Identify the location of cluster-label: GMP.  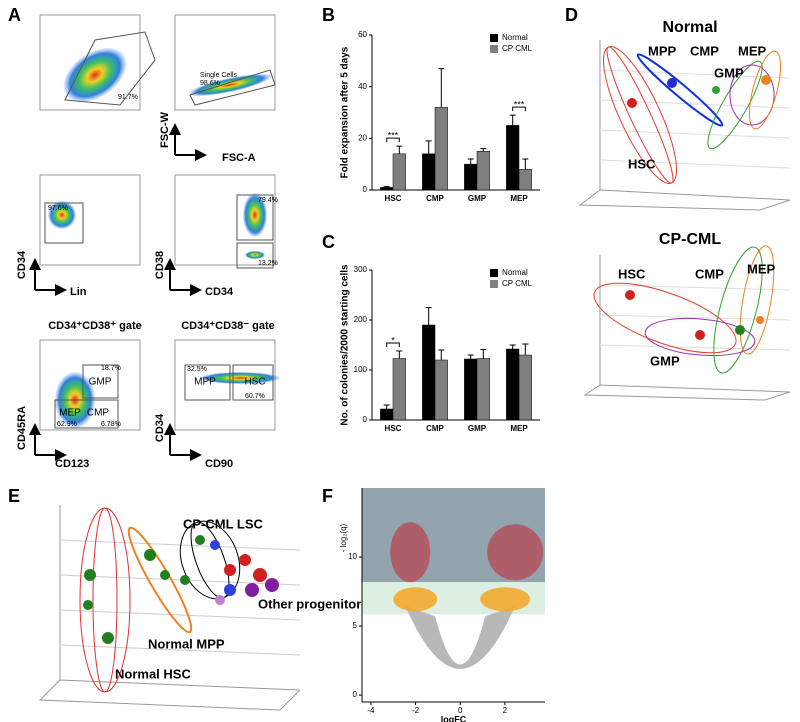
(665, 360).